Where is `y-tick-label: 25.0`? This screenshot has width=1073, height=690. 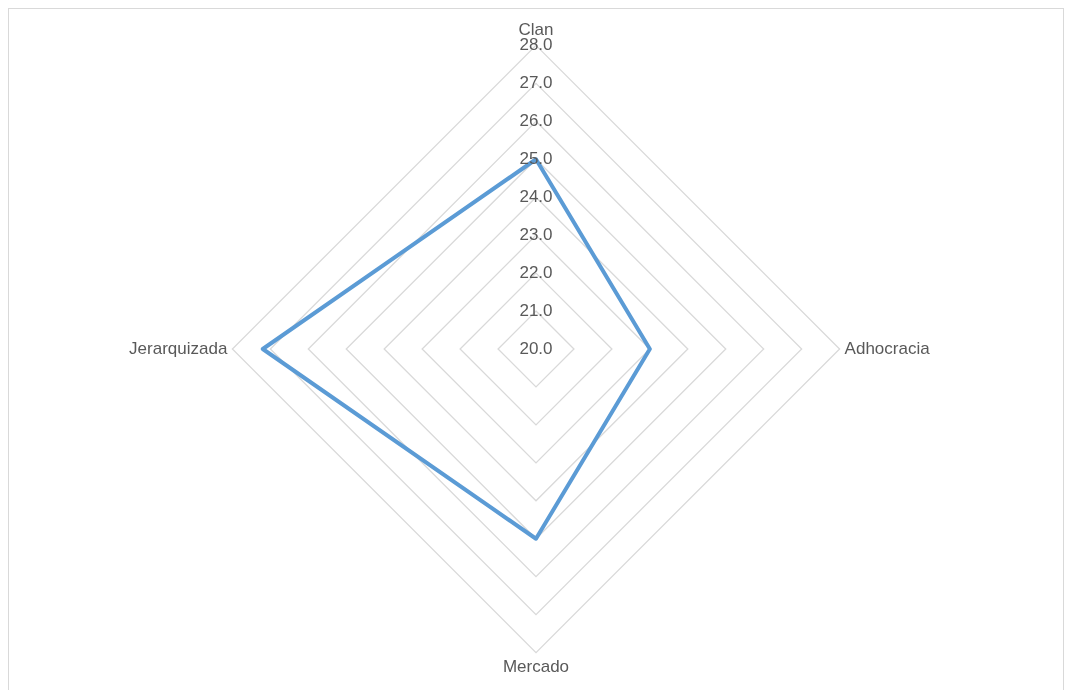
y-tick-label: 25.0 is located at coordinates (536, 158).